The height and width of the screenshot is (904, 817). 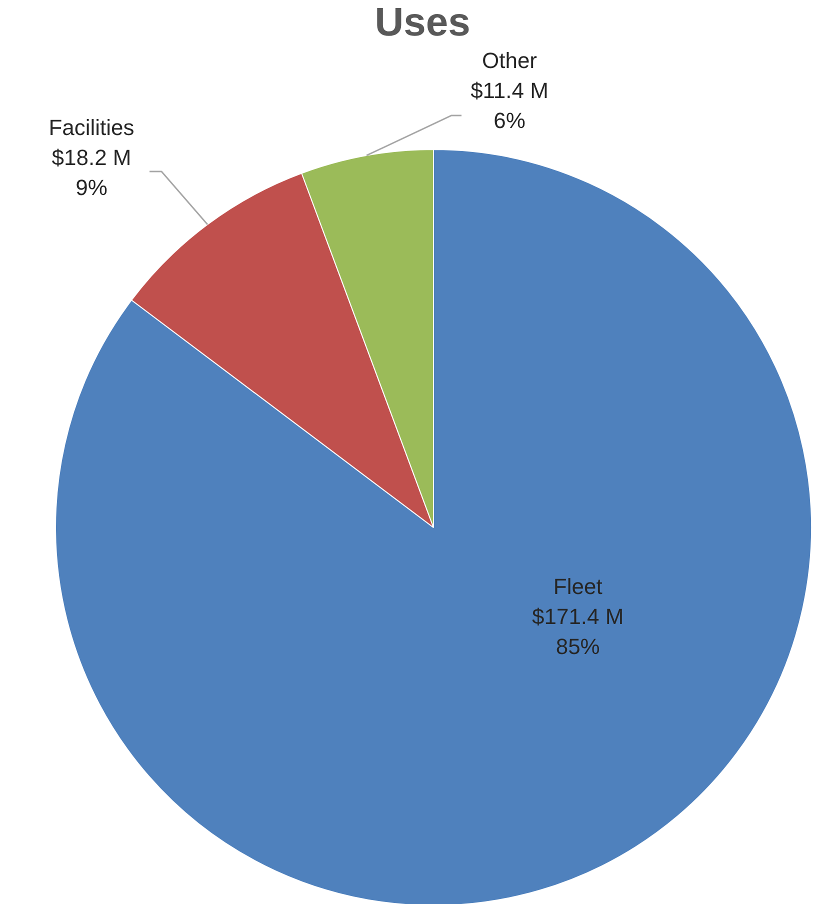 What do you see at coordinates (578, 632) in the screenshot?
I see `data-label: $171.4 M 85%` at bounding box center [578, 632].